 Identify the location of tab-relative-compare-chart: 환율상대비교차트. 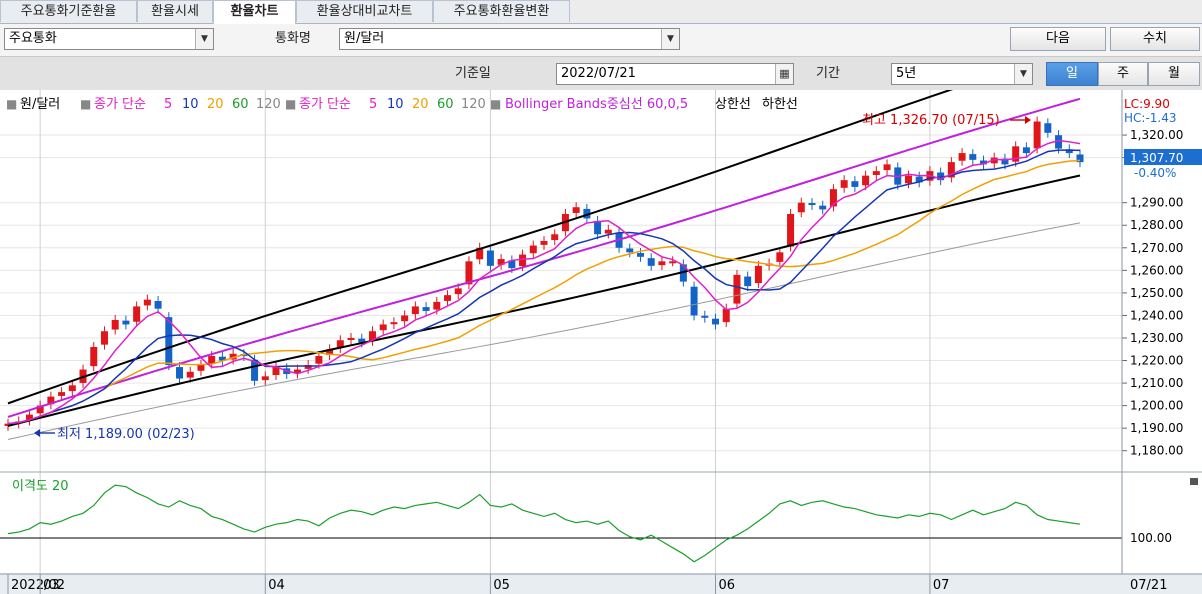
(364, 11).